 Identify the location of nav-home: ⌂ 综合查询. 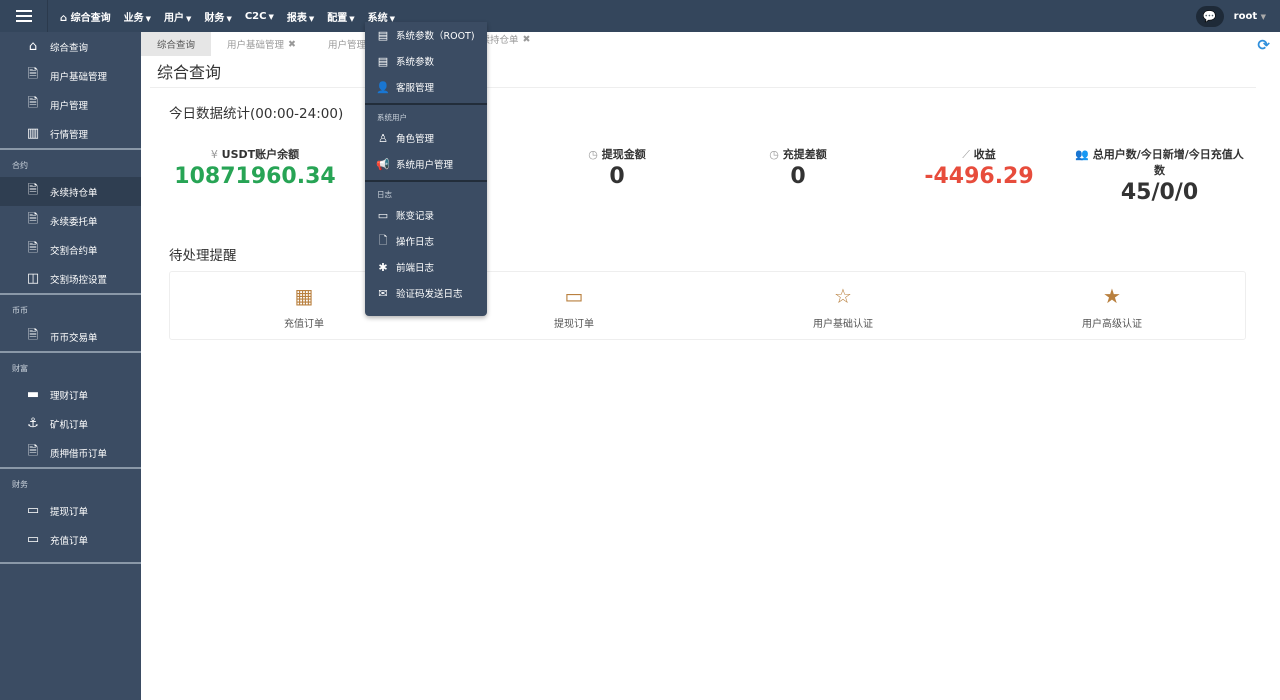
(85, 18).